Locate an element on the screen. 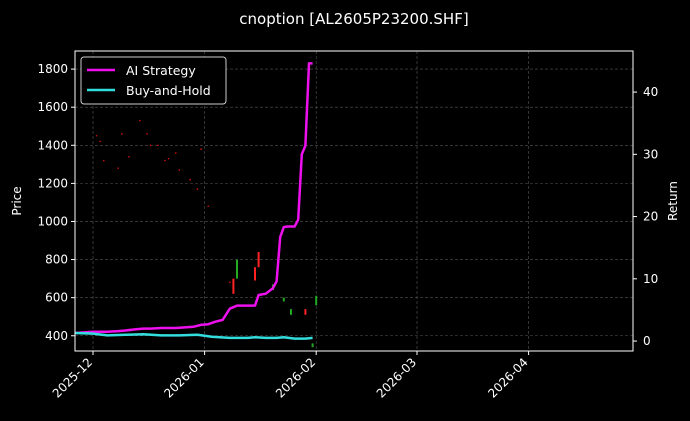 The height and width of the screenshot is (421, 690). y2-axis-label: Return is located at coordinates (673, 201).